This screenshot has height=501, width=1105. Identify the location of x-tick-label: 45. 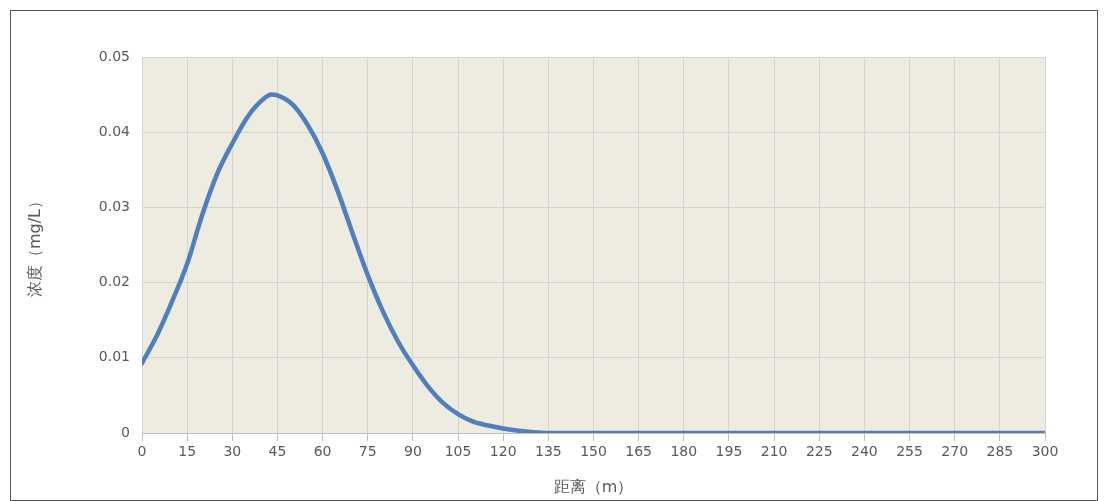
(277, 451).